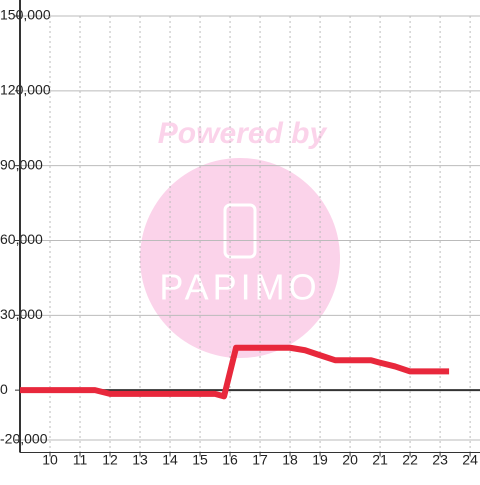  Describe the element at coordinates (240, 231) in the screenshot. I see `watermark-phone` at that location.